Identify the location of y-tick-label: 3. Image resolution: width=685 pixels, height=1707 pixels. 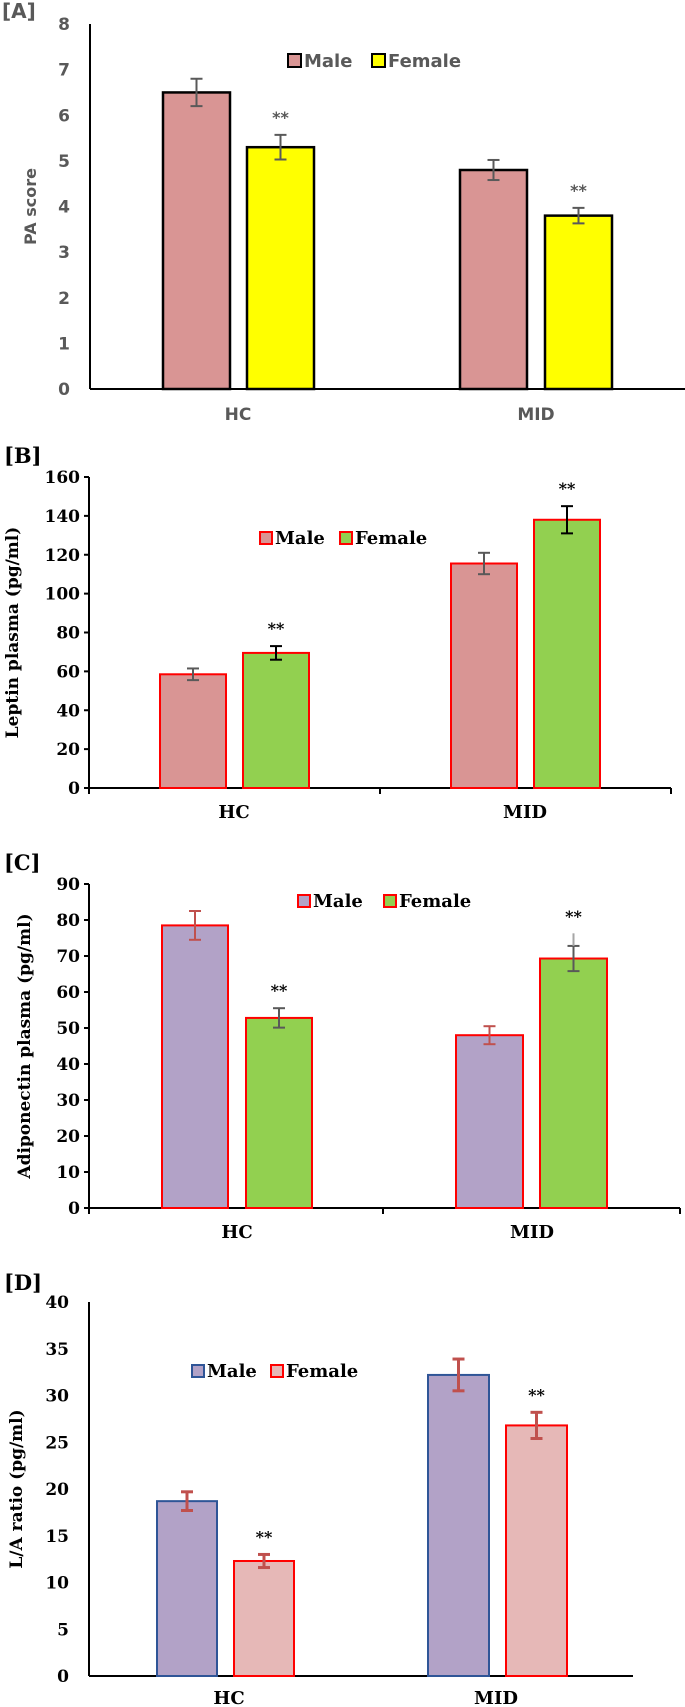
(64, 253).